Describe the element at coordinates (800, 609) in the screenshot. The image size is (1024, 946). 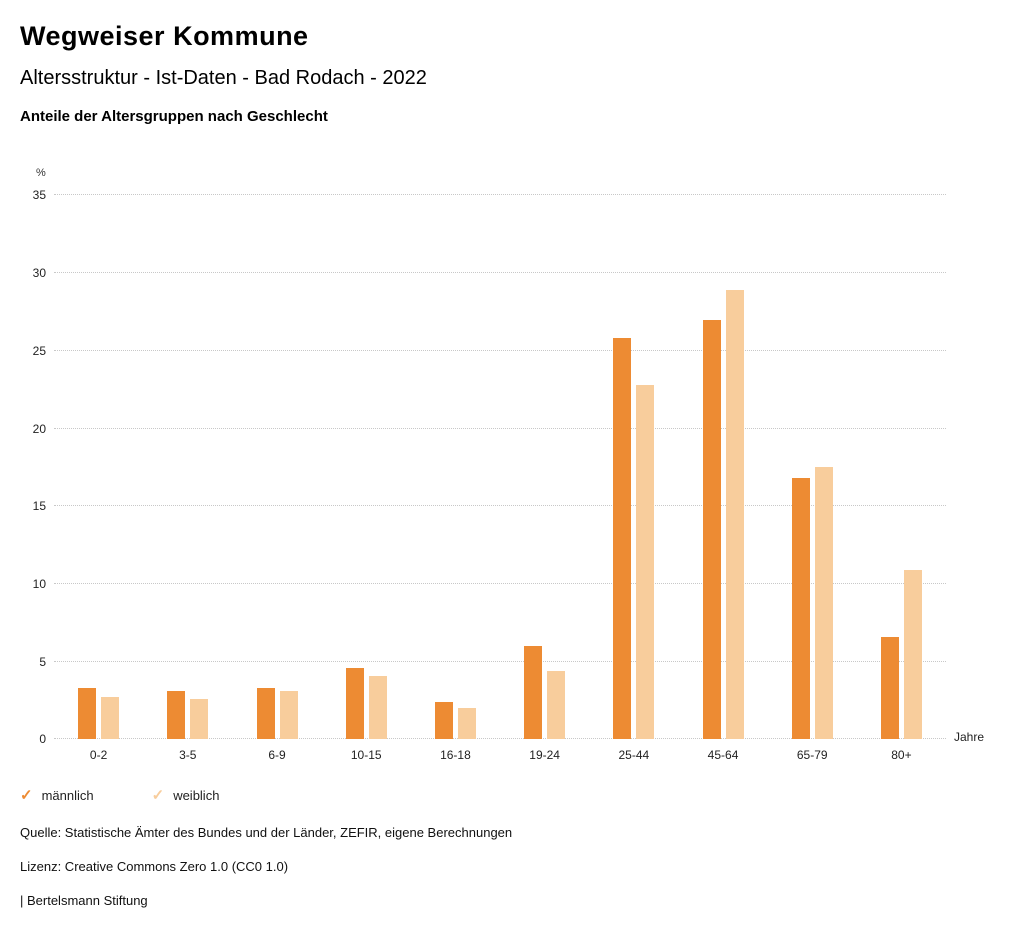
I see `bar-männlich-65-79` at that location.